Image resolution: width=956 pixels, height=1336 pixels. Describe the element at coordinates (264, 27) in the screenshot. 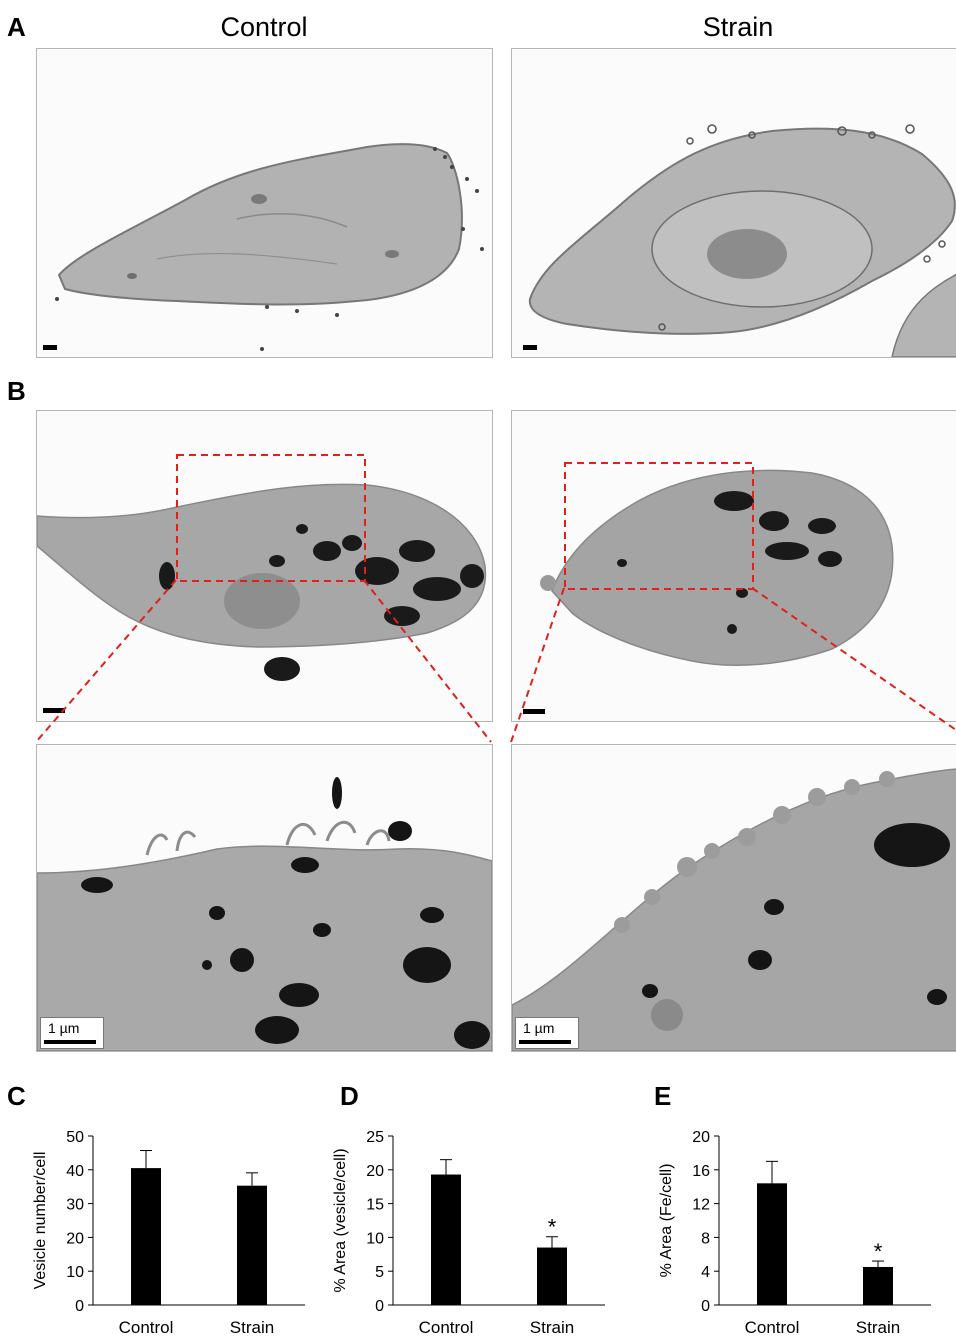

I see `column-title-control: Control` at that location.